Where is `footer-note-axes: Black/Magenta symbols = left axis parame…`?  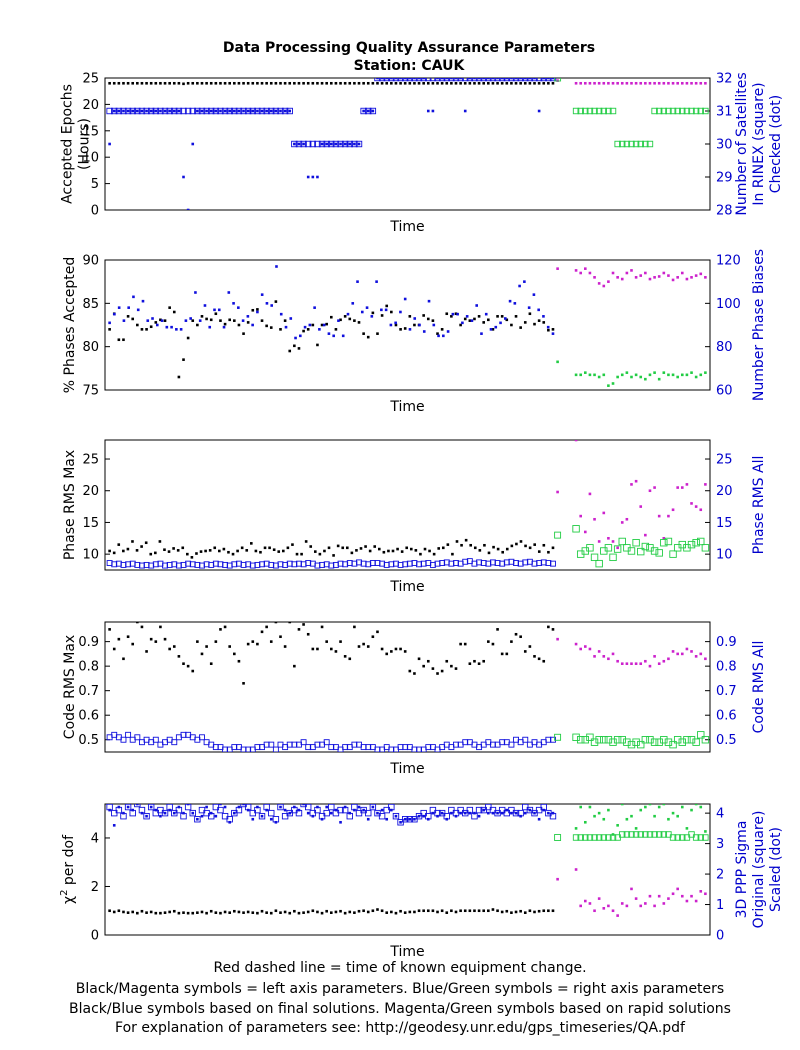
footer-note-axes: Black/Magenta symbols = left axis parame… is located at coordinates (400, 989).